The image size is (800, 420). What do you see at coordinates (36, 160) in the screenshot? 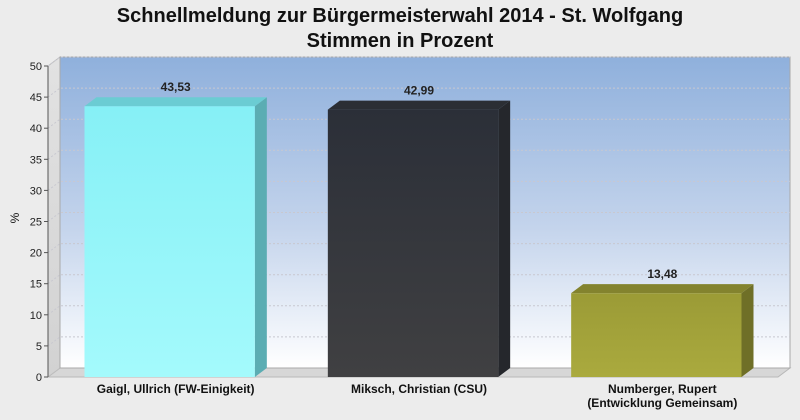
I see `y-tick-label: 35` at bounding box center [36, 160].